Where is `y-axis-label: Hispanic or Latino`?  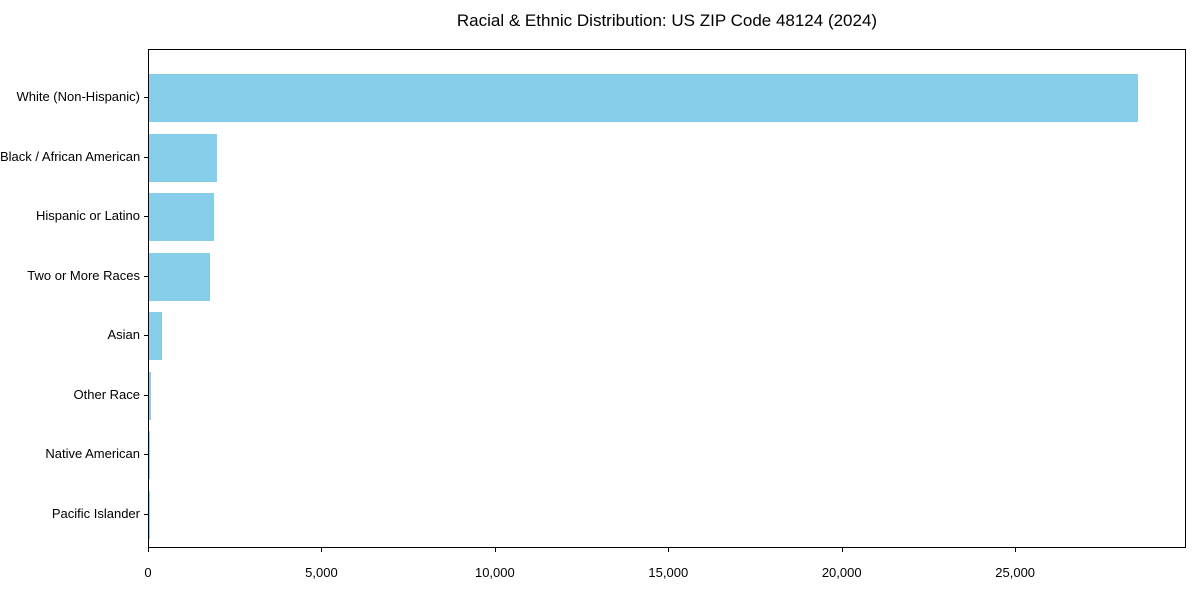 y-axis-label: Hispanic or Latino is located at coordinates (87, 216).